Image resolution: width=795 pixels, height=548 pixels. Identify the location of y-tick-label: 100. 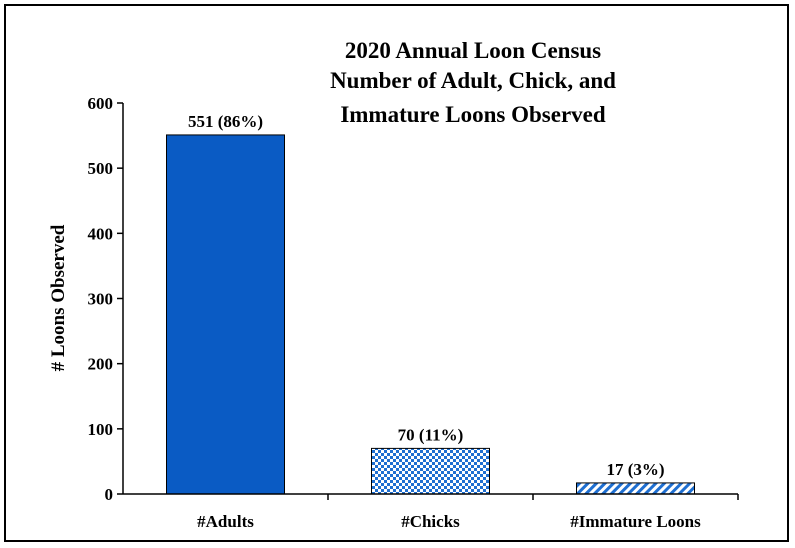
(101, 429).